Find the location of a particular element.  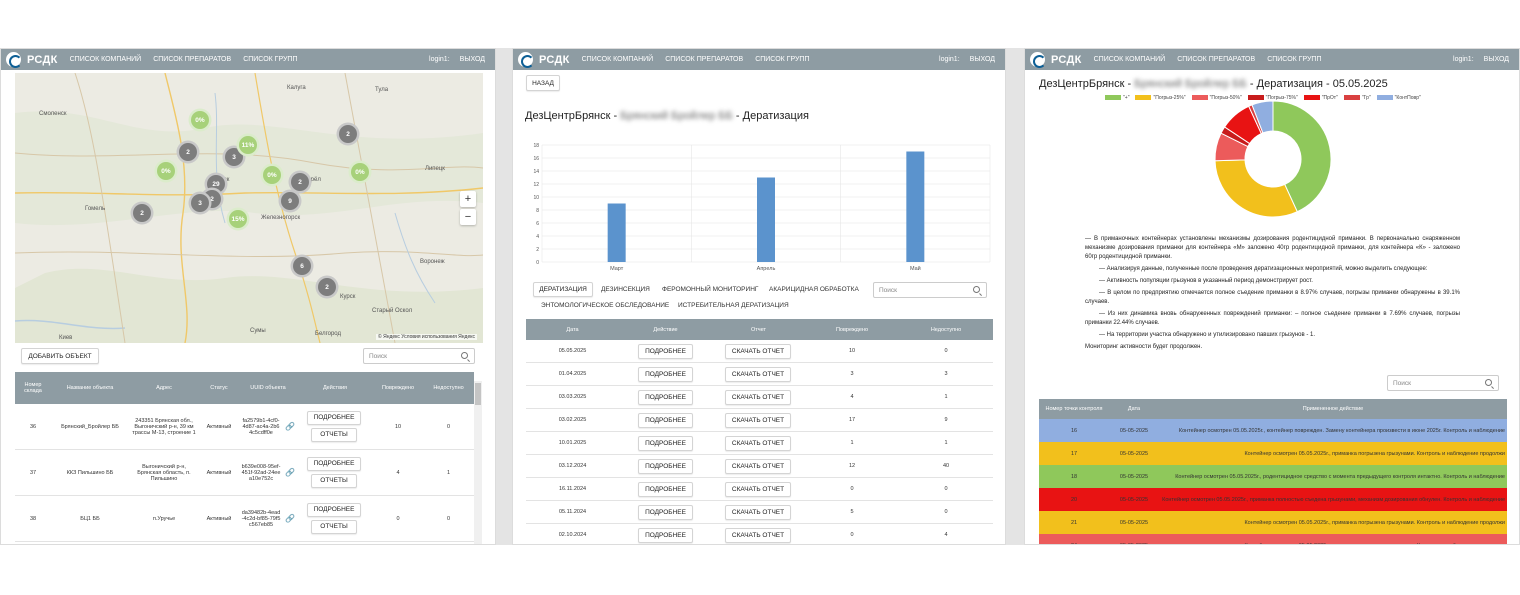

search-input: Поиск is located at coordinates (1443, 383).